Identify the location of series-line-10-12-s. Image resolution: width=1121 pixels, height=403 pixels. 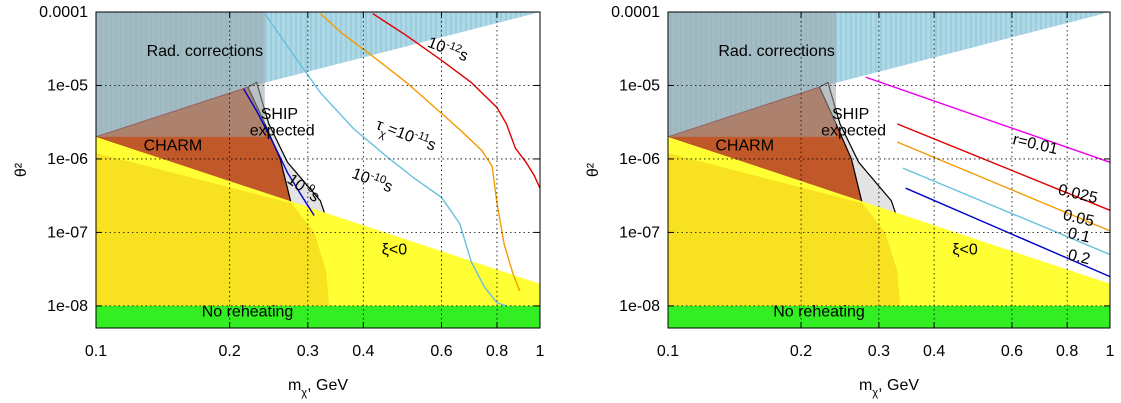
(456, 101).